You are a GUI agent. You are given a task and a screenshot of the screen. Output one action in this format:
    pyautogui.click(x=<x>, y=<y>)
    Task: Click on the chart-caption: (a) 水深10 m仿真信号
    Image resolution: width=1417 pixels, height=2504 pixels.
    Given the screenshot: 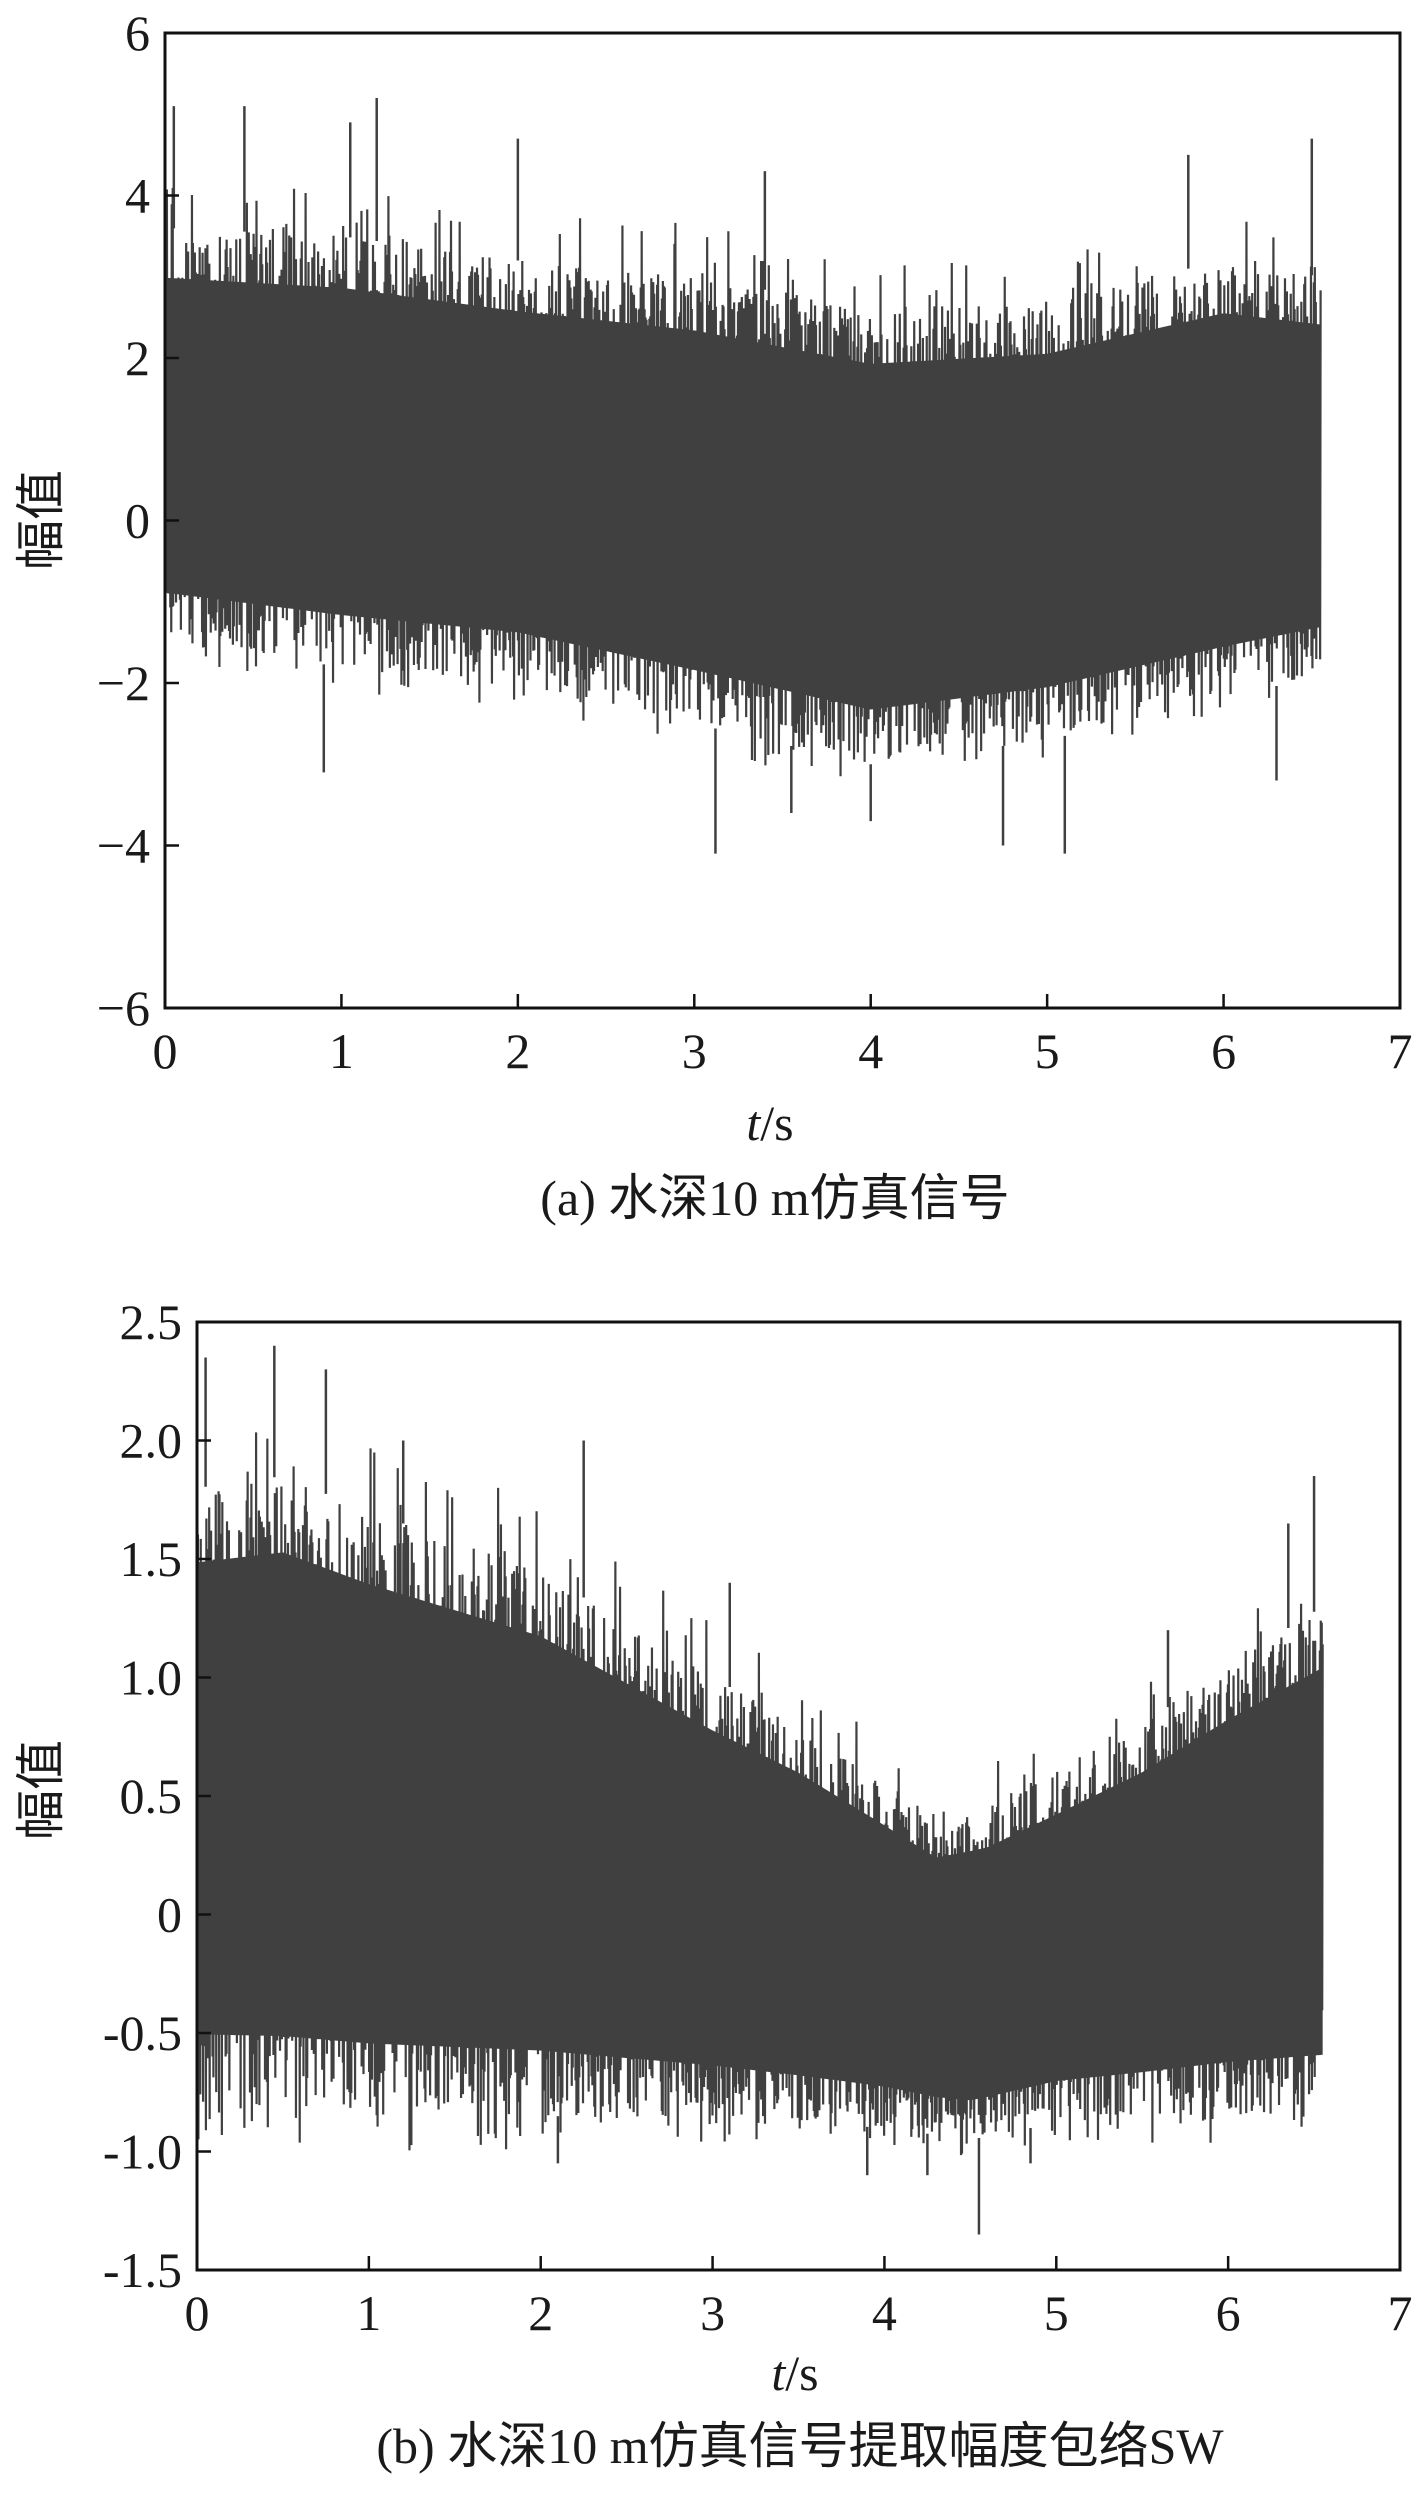 What is the action you would take?
    pyautogui.click(x=774, y=1198)
    